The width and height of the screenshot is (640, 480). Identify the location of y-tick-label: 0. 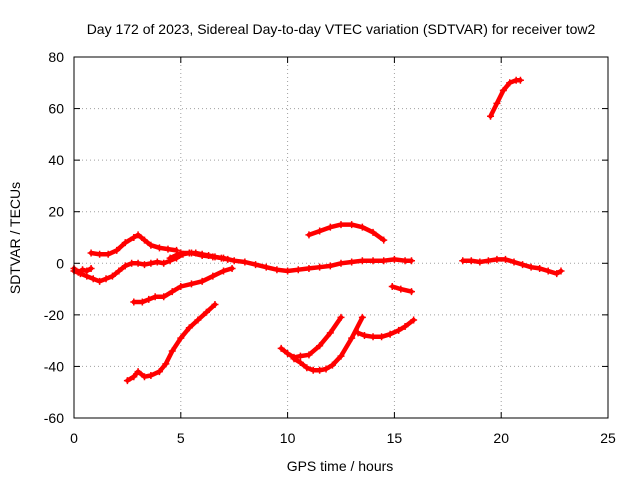
(60, 263).